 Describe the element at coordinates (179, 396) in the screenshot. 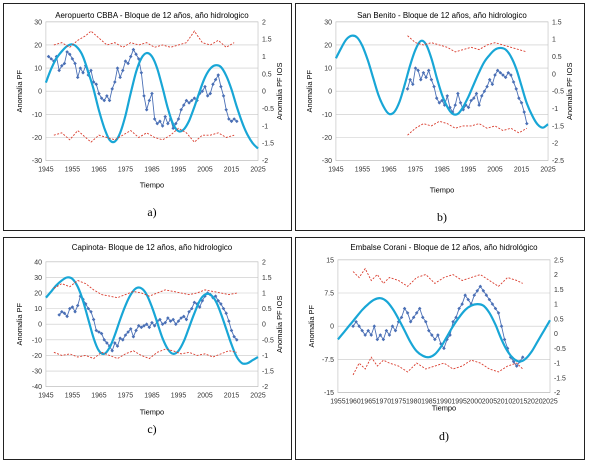

I see `x-tick-label: 1995` at that location.